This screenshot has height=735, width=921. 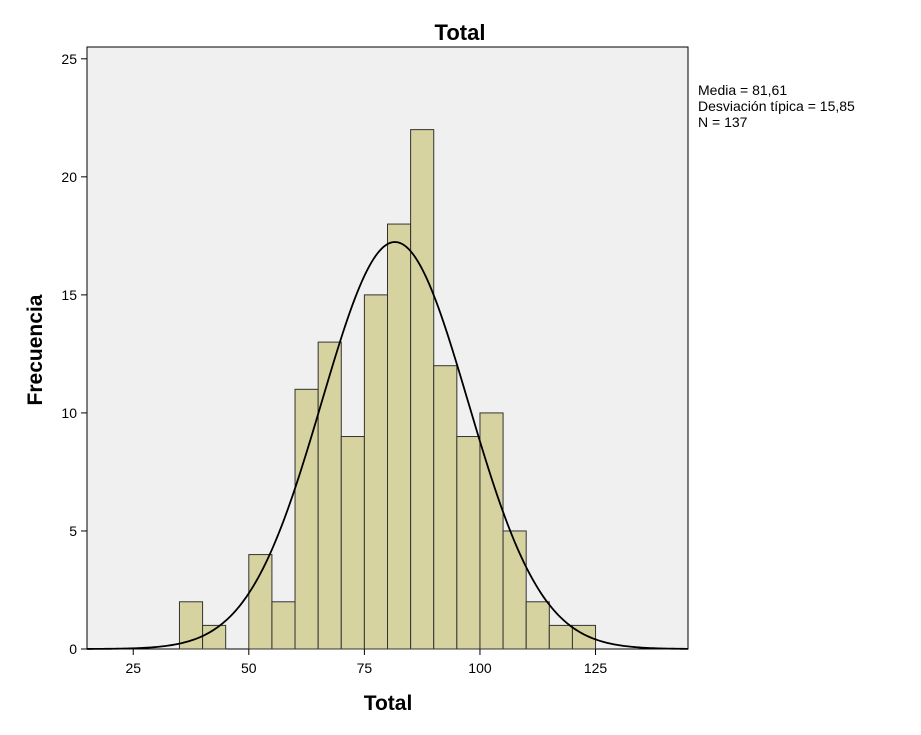 What do you see at coordinates (74, 354) in the screenshot?
I see `y-axis: 0 5 10 15 20 25` at bounding box center [74, 354].